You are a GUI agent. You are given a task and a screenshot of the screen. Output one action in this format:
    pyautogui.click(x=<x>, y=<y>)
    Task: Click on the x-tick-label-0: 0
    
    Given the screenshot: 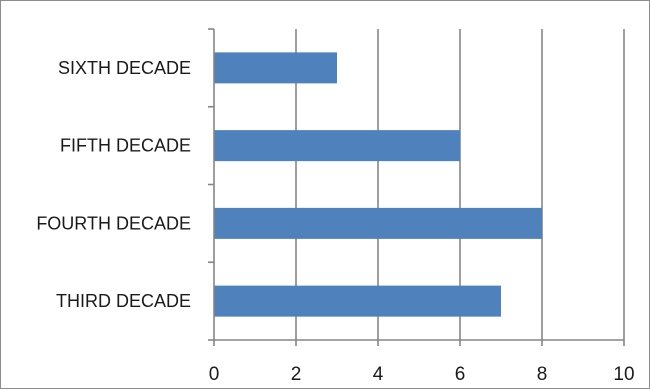 What is the action you would take?
    pyautogui.click(x=214, y=374)
    